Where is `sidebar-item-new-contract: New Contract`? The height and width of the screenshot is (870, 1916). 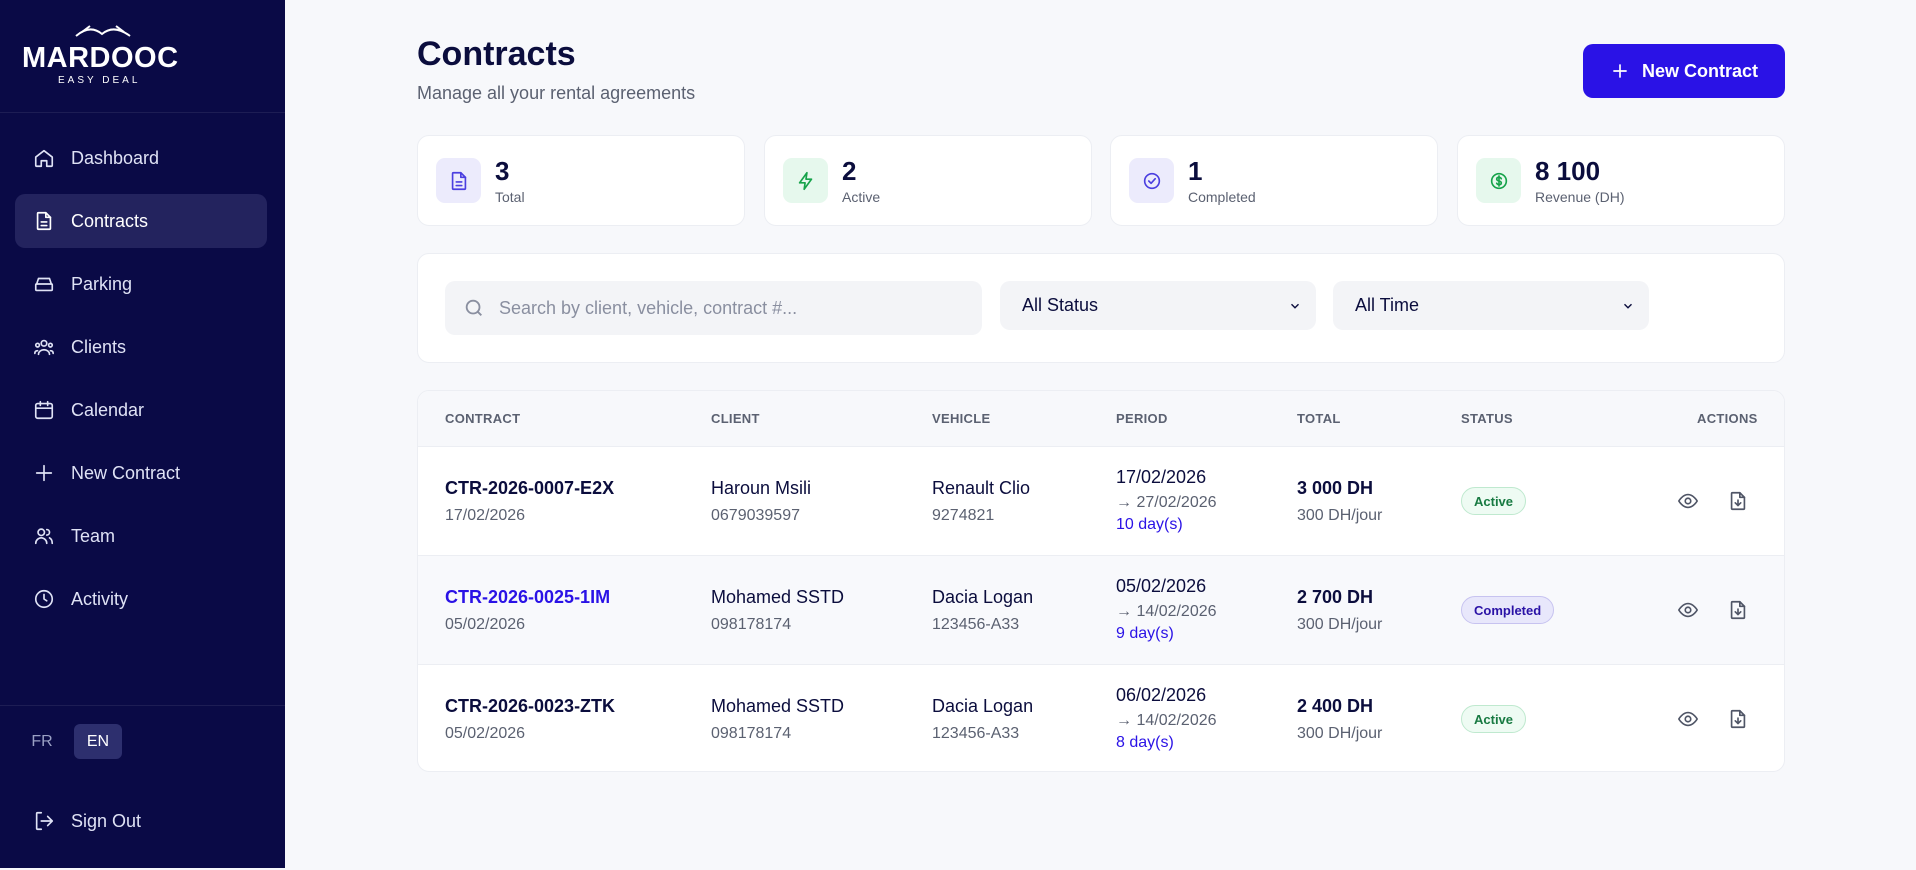
sidebar-item-new-contract: New Contract is located at coordinates (141, 473).